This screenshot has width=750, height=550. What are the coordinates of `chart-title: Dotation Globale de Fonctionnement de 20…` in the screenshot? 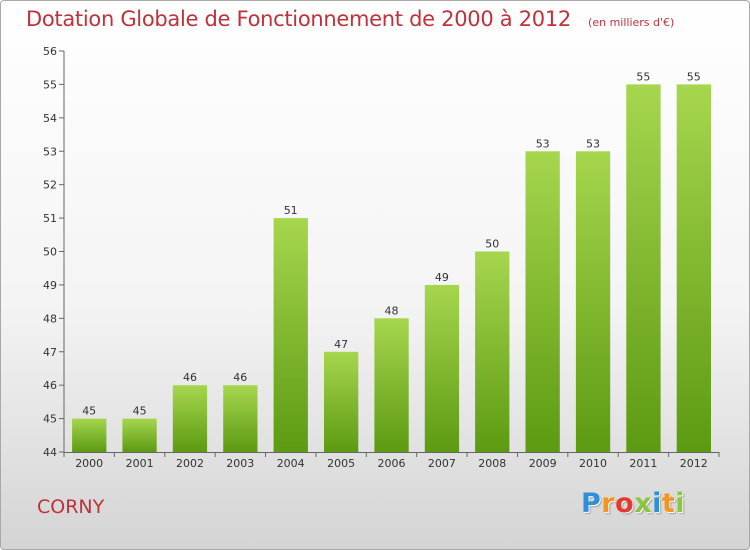 It's located at (298, 19).